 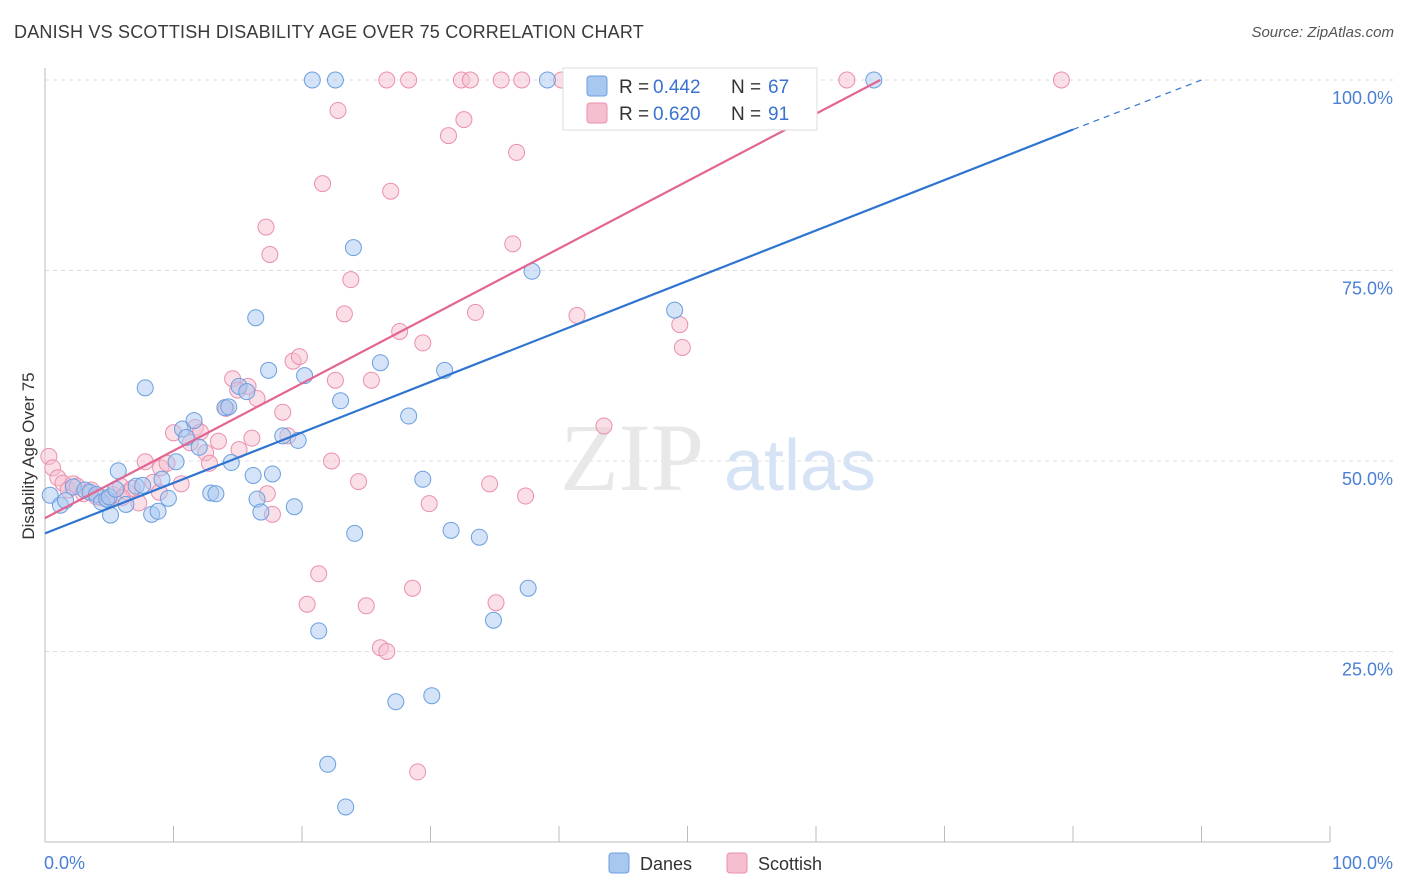 I want to click on stats-n-value-danes: 67, so click(x=778, y=87).